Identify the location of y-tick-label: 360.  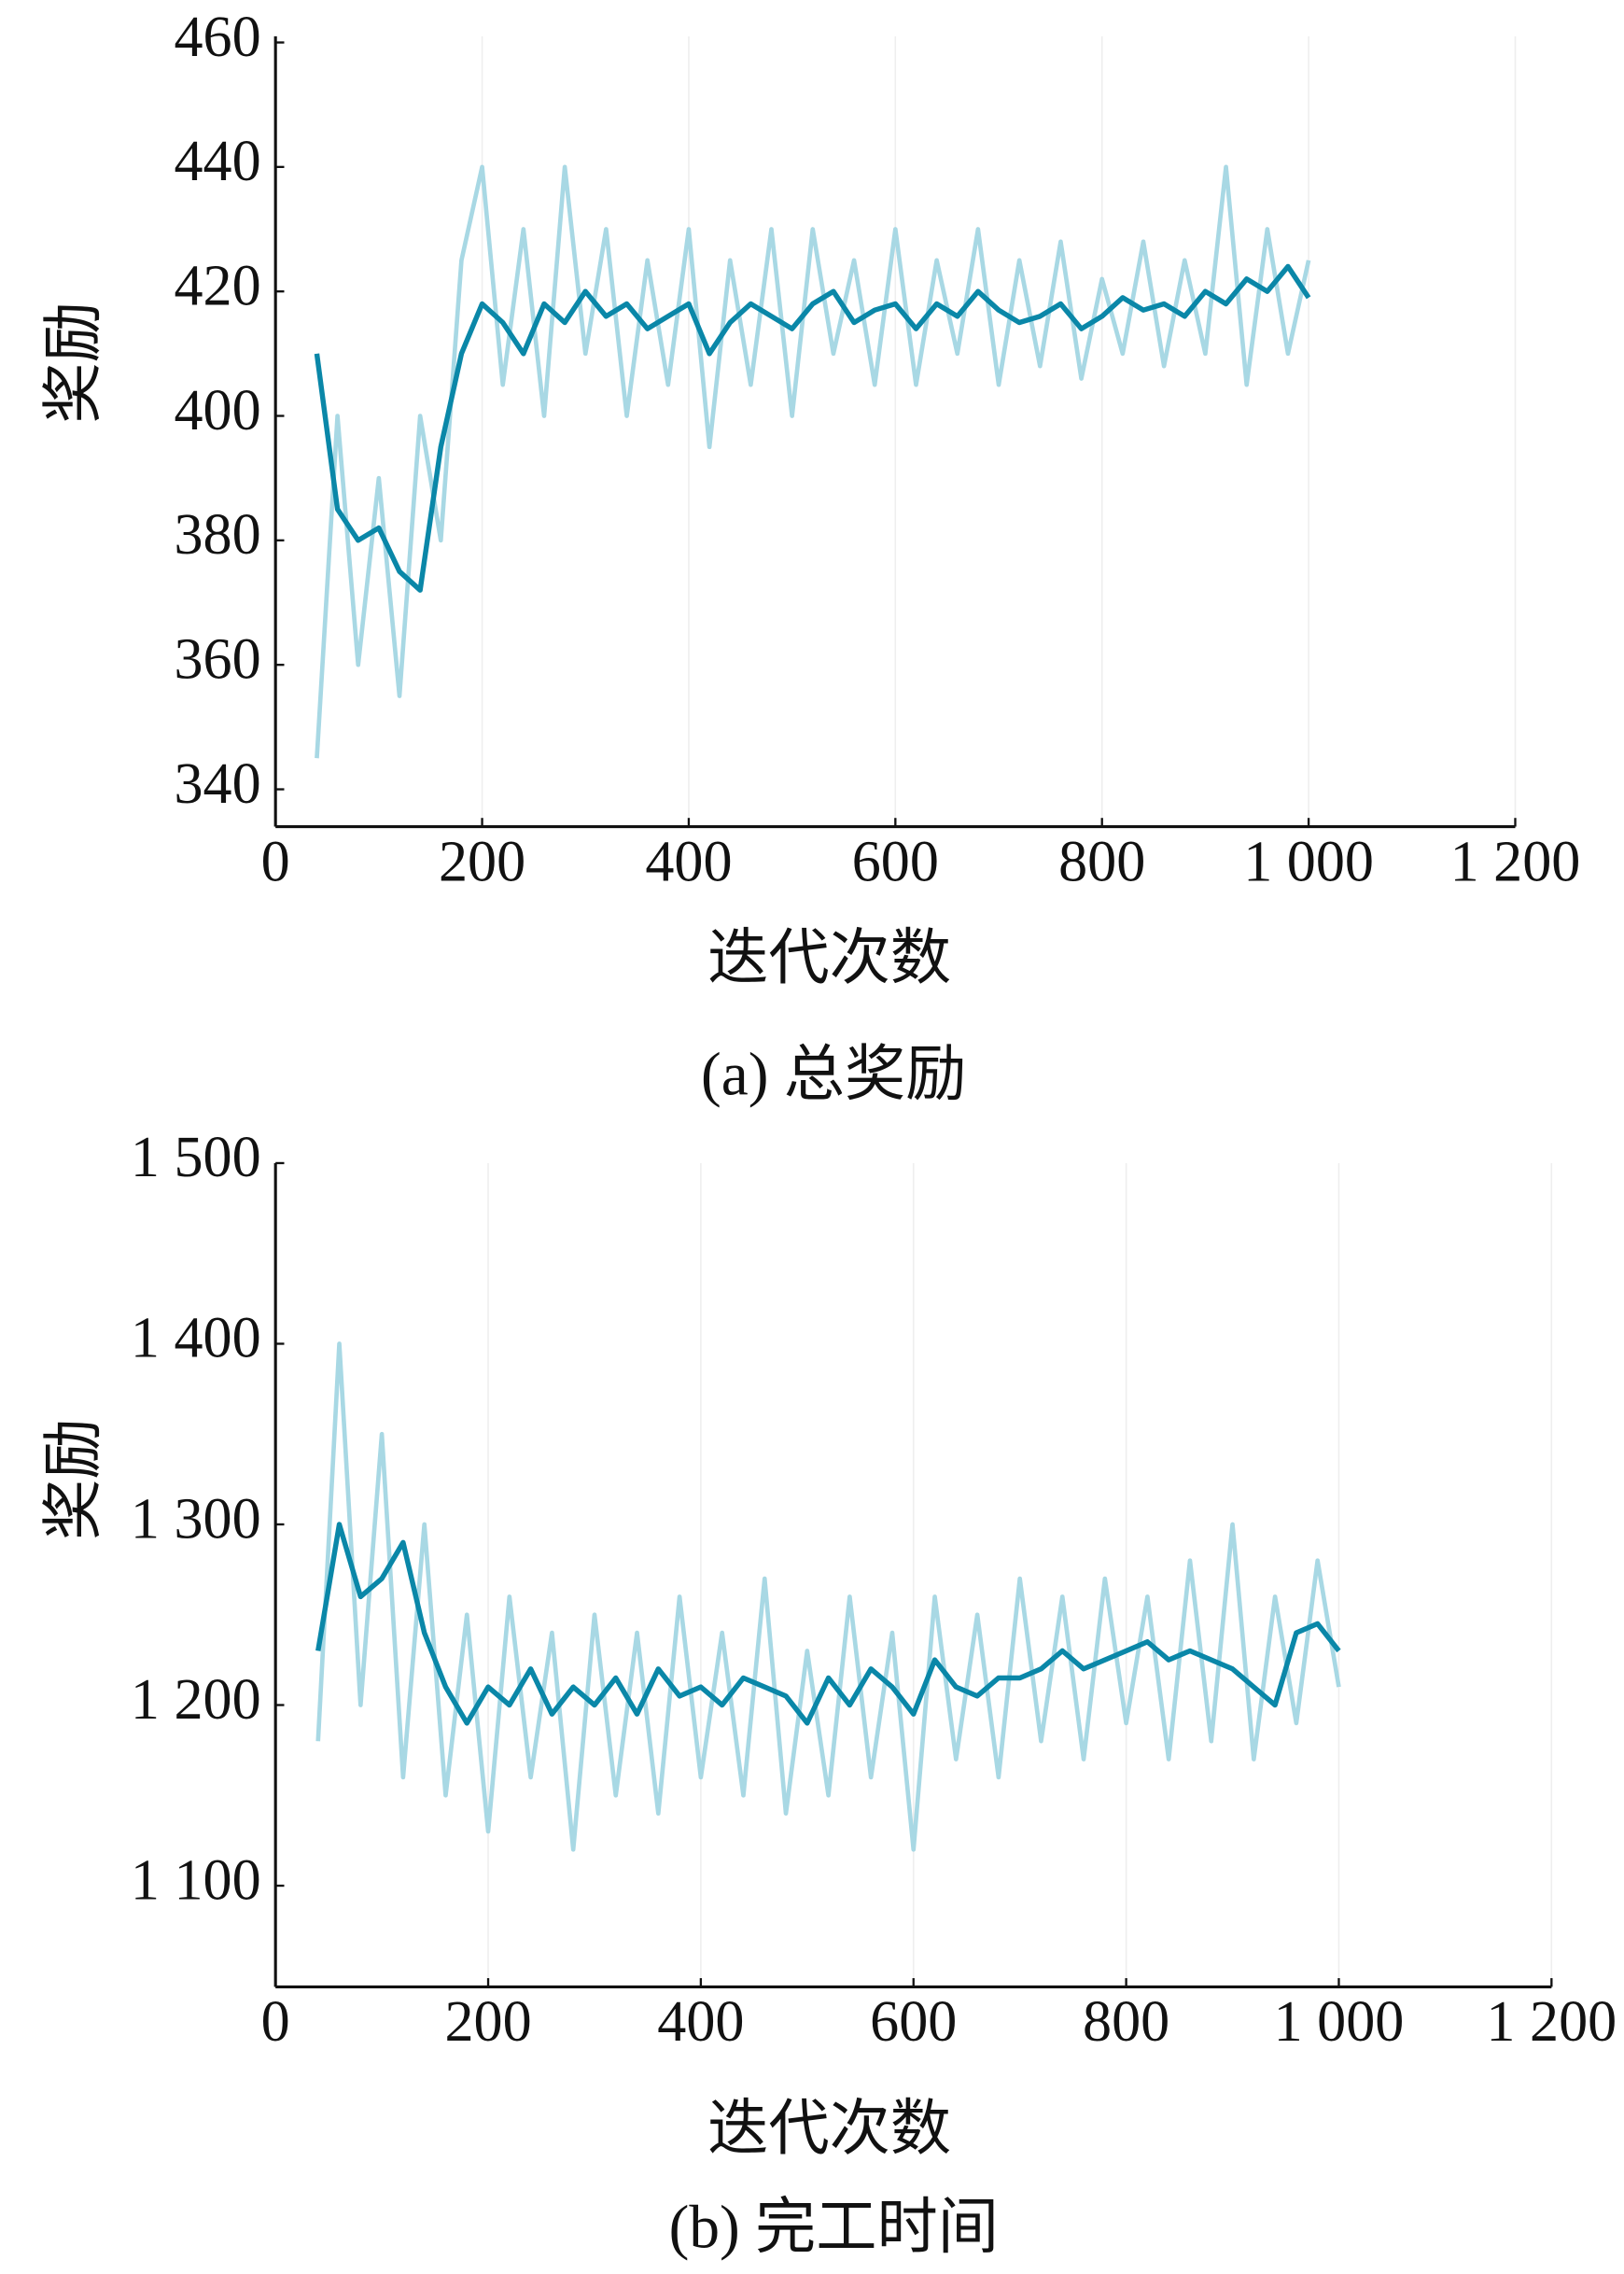
(217, 659).